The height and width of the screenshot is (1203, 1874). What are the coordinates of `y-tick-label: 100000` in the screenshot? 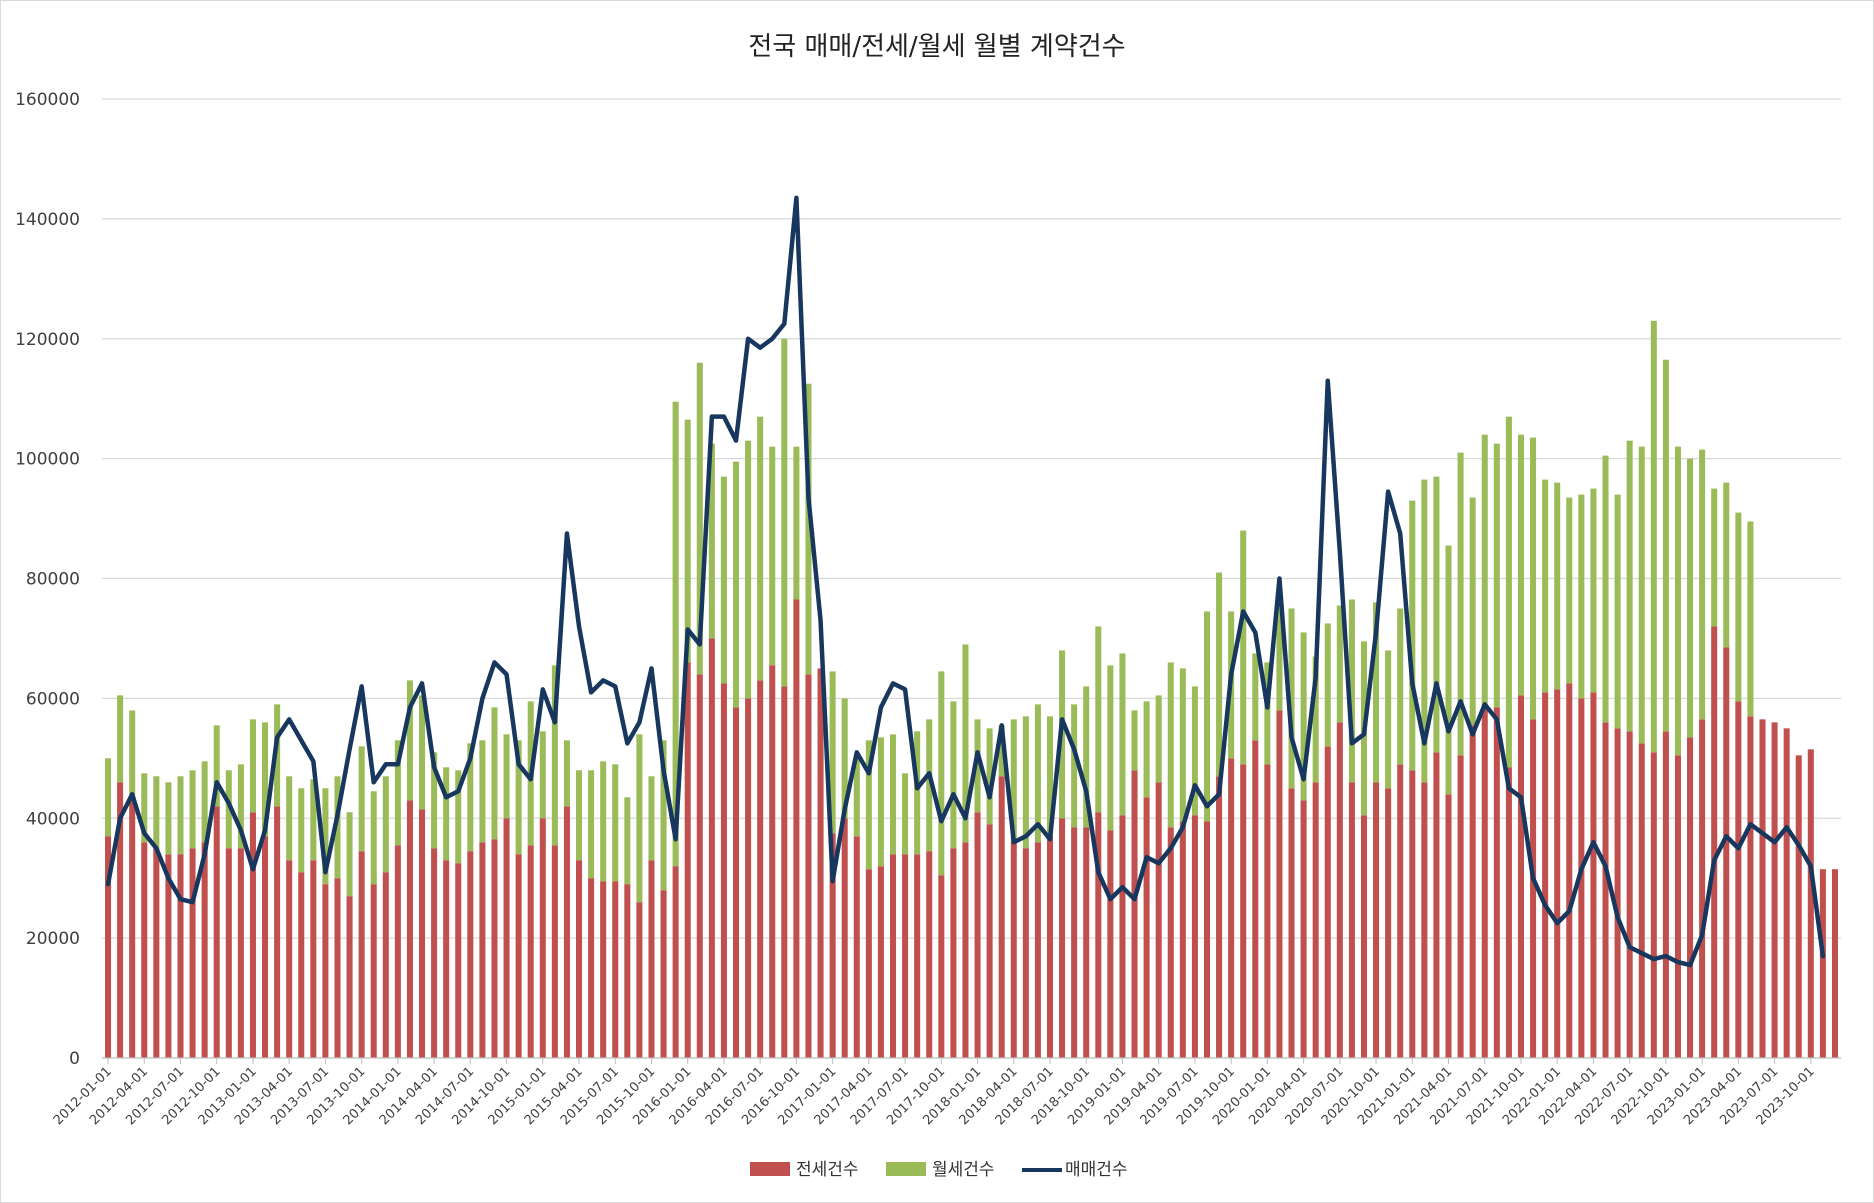 It's located at (47, 460).